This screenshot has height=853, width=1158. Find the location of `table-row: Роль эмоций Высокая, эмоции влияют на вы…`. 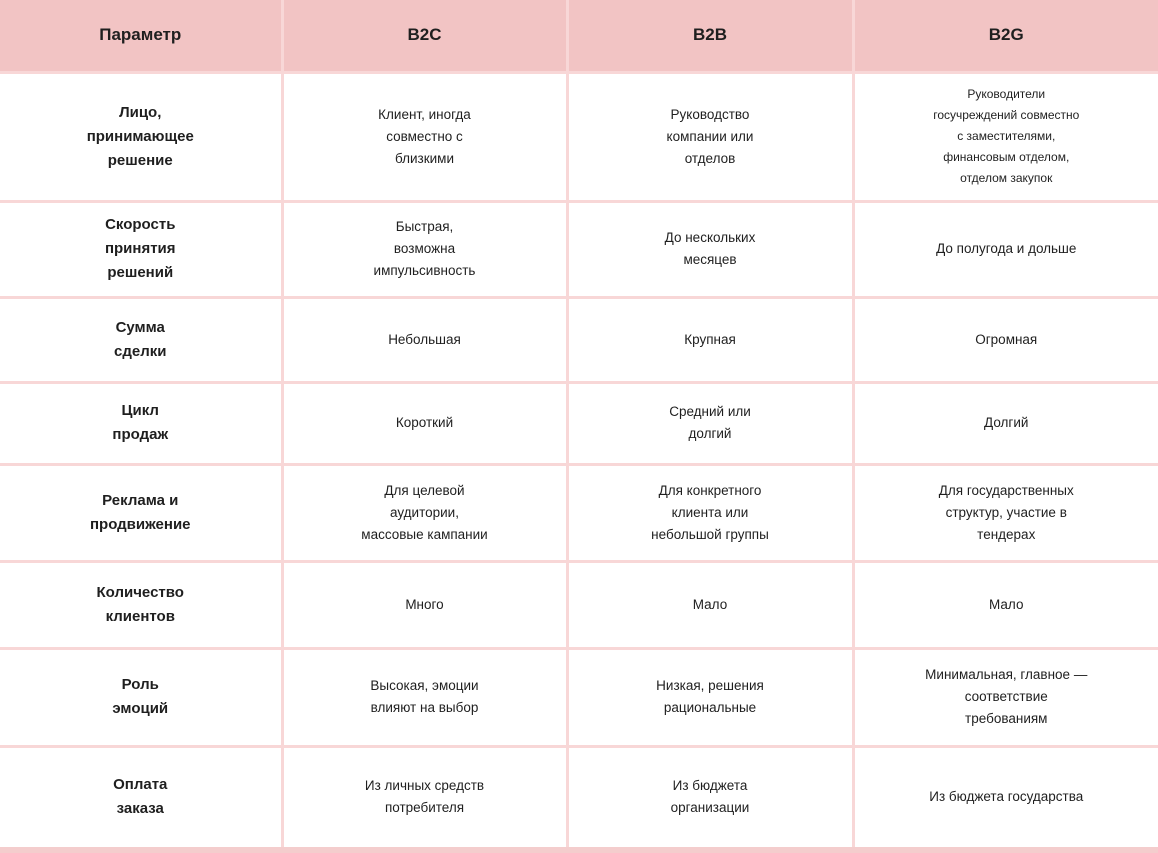

table-row: Роль эмоций Высокая, эмоции влияют на вы… is located at coordinates (579, 697).